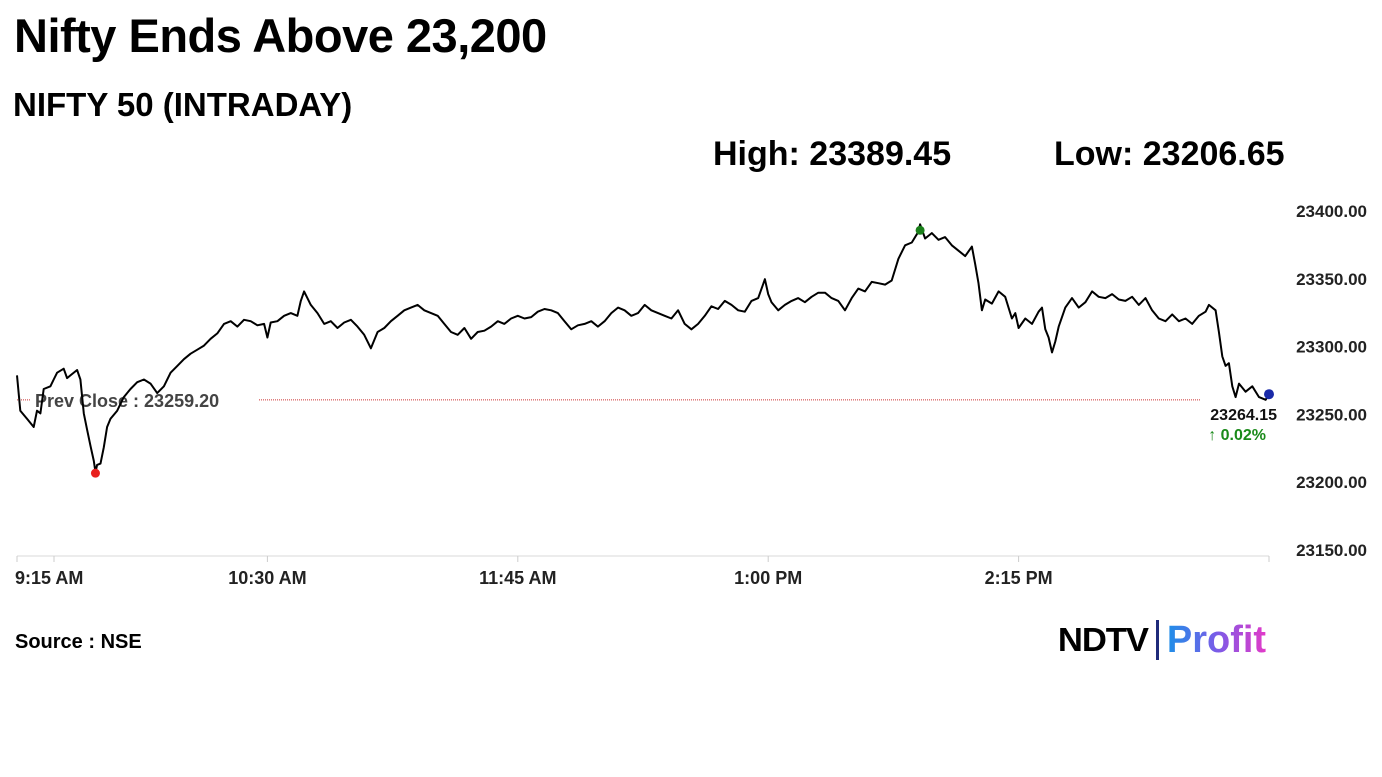  Describe the element at coordinates (95, 473) in the screenshot. I see `low-marker` at that location.